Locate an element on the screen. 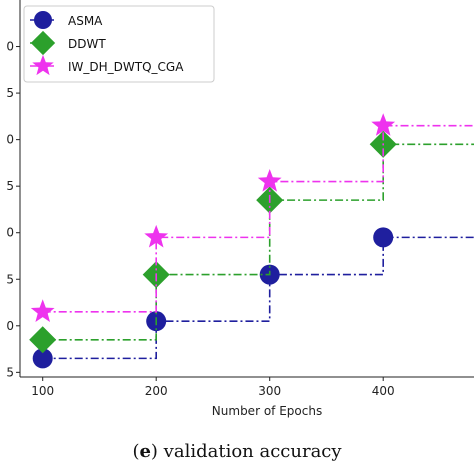  caption-letter: e is located at coordinates (145, 451).